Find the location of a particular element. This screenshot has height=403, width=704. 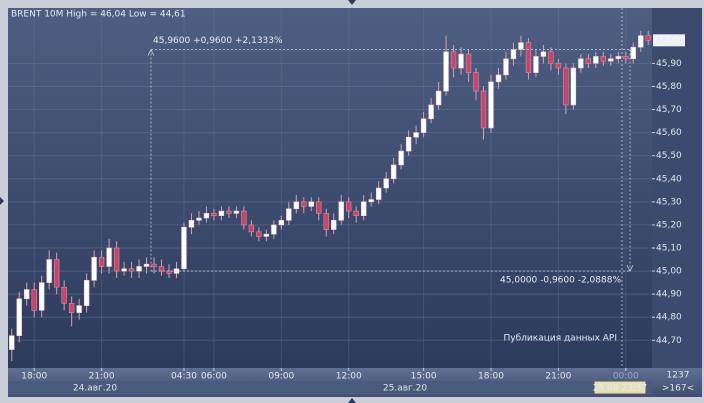

y-tick-label: 44,80 is located at coordinates (669, 318).